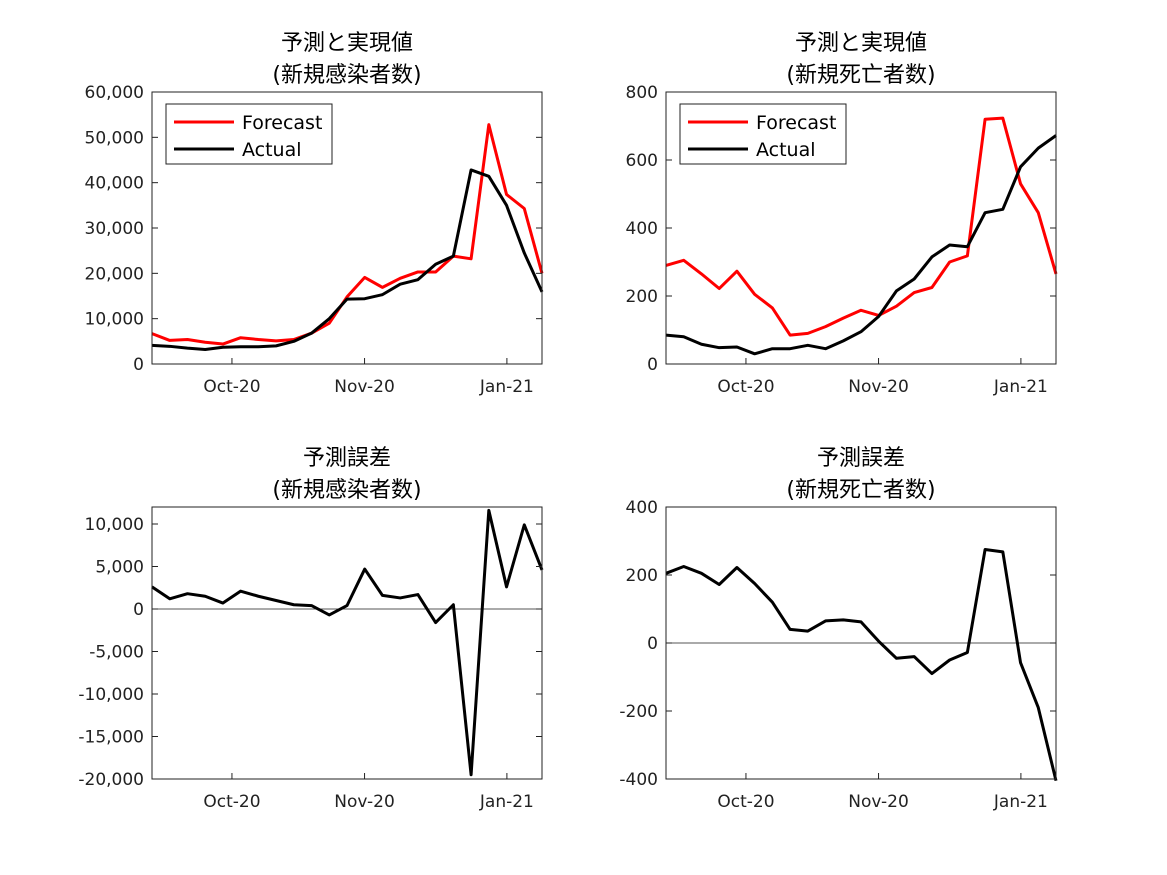  I want to click on y-tick-label: -10,000, so click(111, 695).